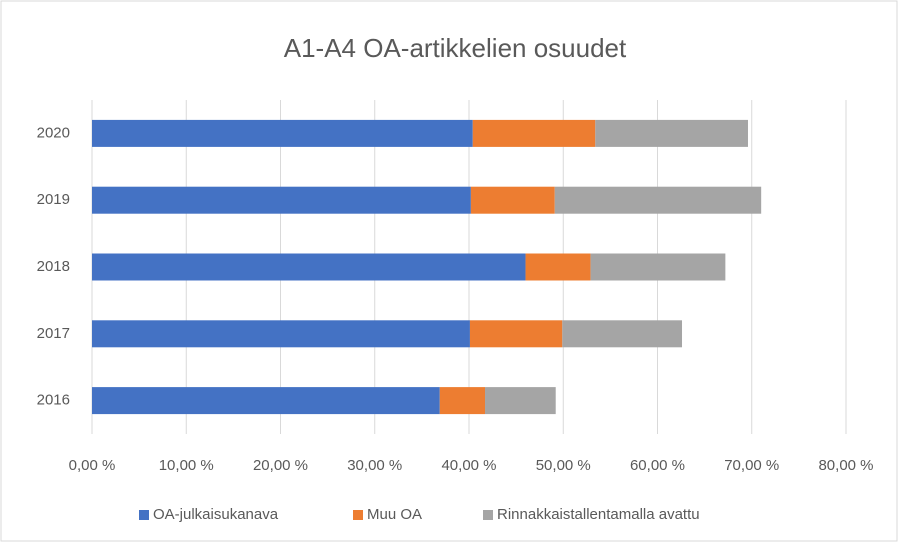  I want to click on x-tick-label: 0,00 %, so click(92, 465).